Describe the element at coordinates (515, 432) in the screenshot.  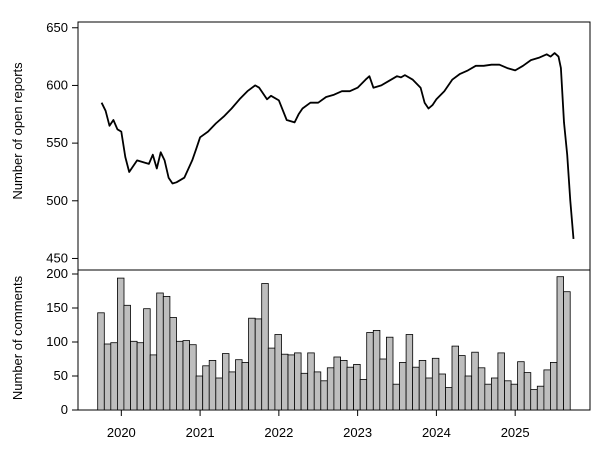
I see `x-tick-label: 2025` at that location.